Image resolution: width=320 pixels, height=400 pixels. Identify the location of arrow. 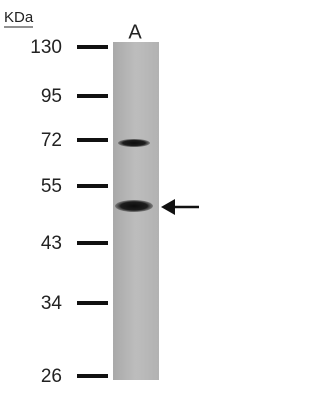
(180, 207).